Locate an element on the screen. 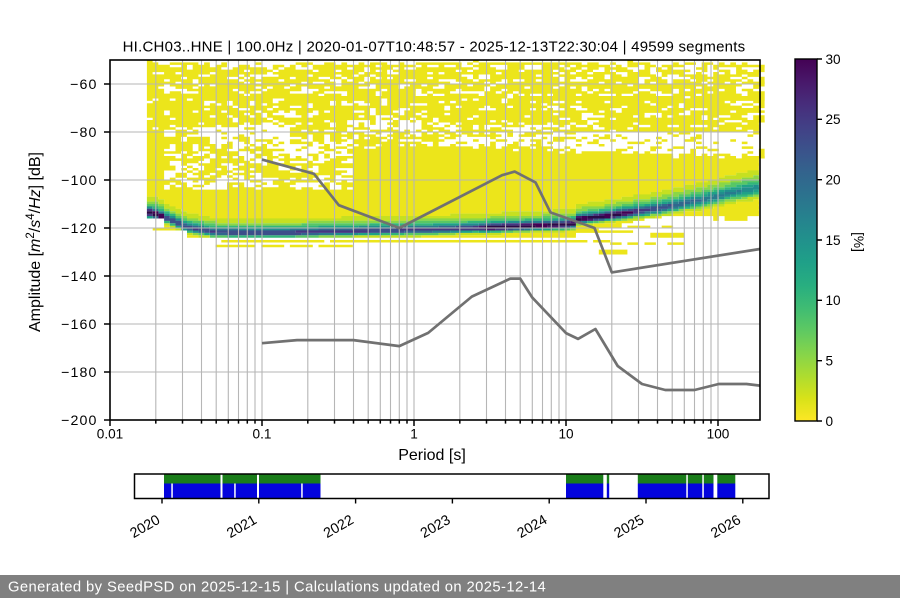 Image resolution: width=900 pixels, height=600 pixels. svg-text: −140 is located at coordinates (79, 277).